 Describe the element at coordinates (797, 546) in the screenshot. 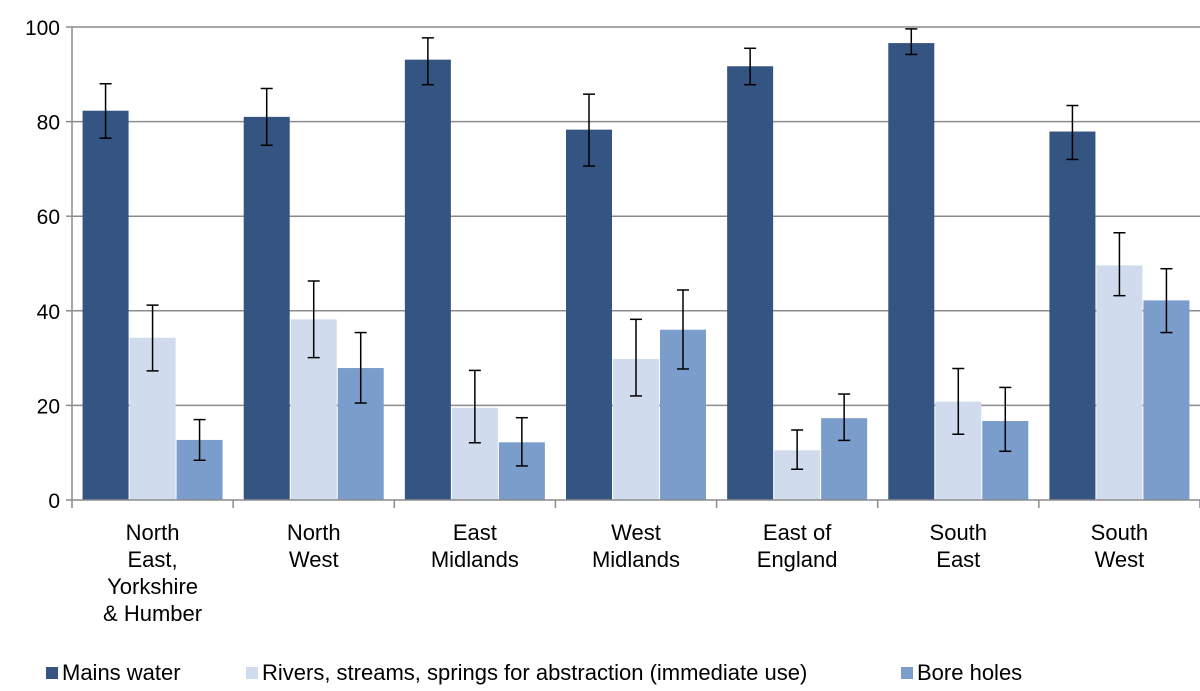

I see `x-category-label: East of England` at that location.